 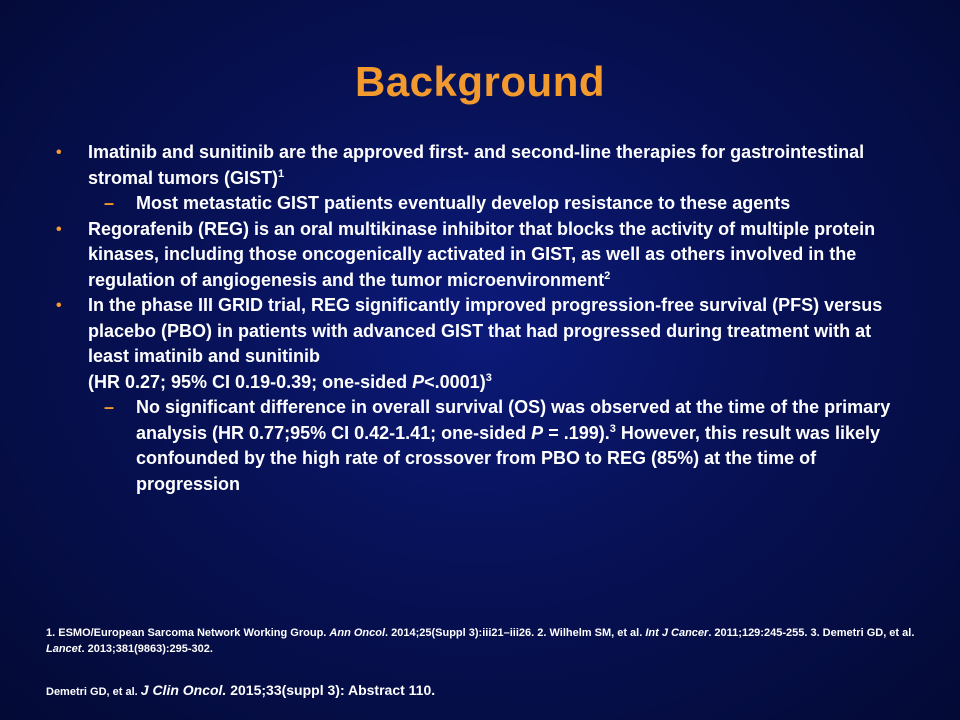 What do you see at coordinates (183, 690) in the screenshot?
I see `citation-journal: J Clin Oncol.` at bounding box center [183, 690].